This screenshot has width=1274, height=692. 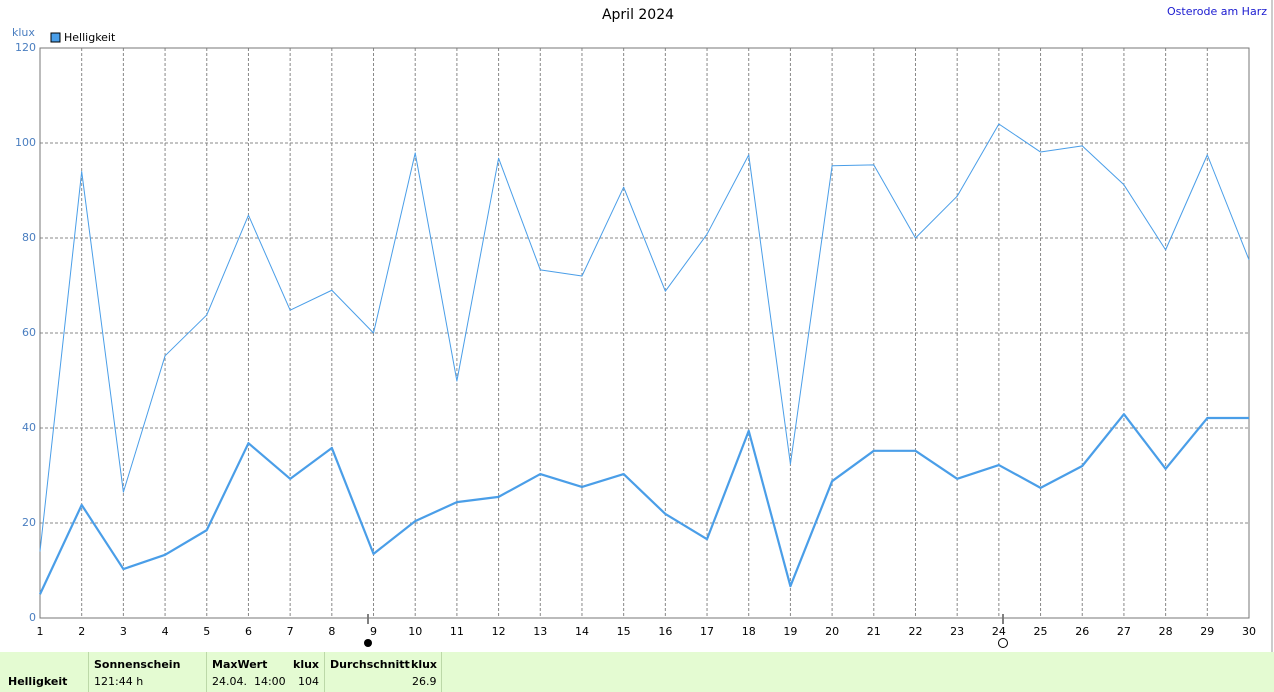 I want to click on y-tick-label: 0, so click(x=32, y=617).